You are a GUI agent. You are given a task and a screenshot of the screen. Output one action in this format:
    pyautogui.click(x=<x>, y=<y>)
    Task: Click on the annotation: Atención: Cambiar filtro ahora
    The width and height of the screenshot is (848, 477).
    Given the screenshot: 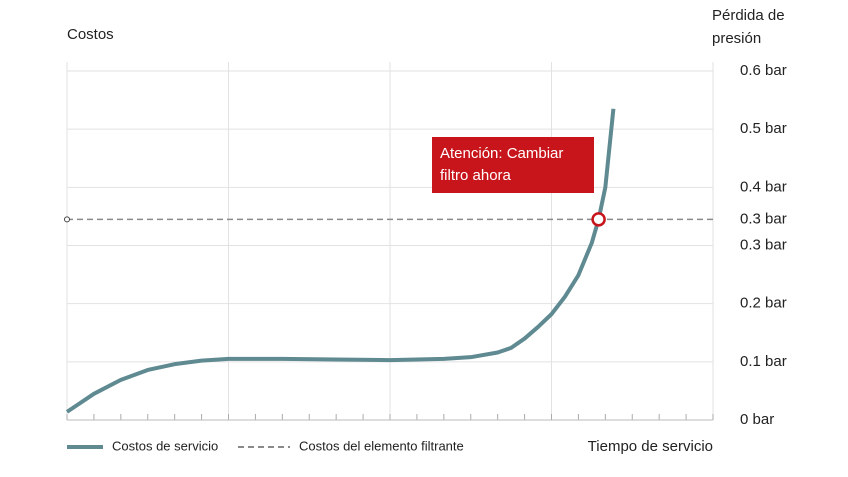 What is the action you would take?
    pyautogui.click(x=513, y=165)
    